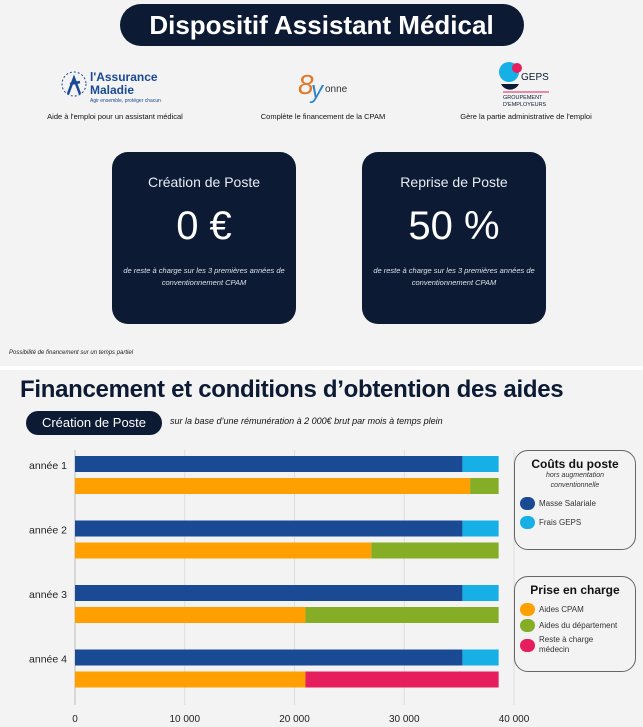  I want to click on legend-title: Coûts du poste, so click(575, 464).